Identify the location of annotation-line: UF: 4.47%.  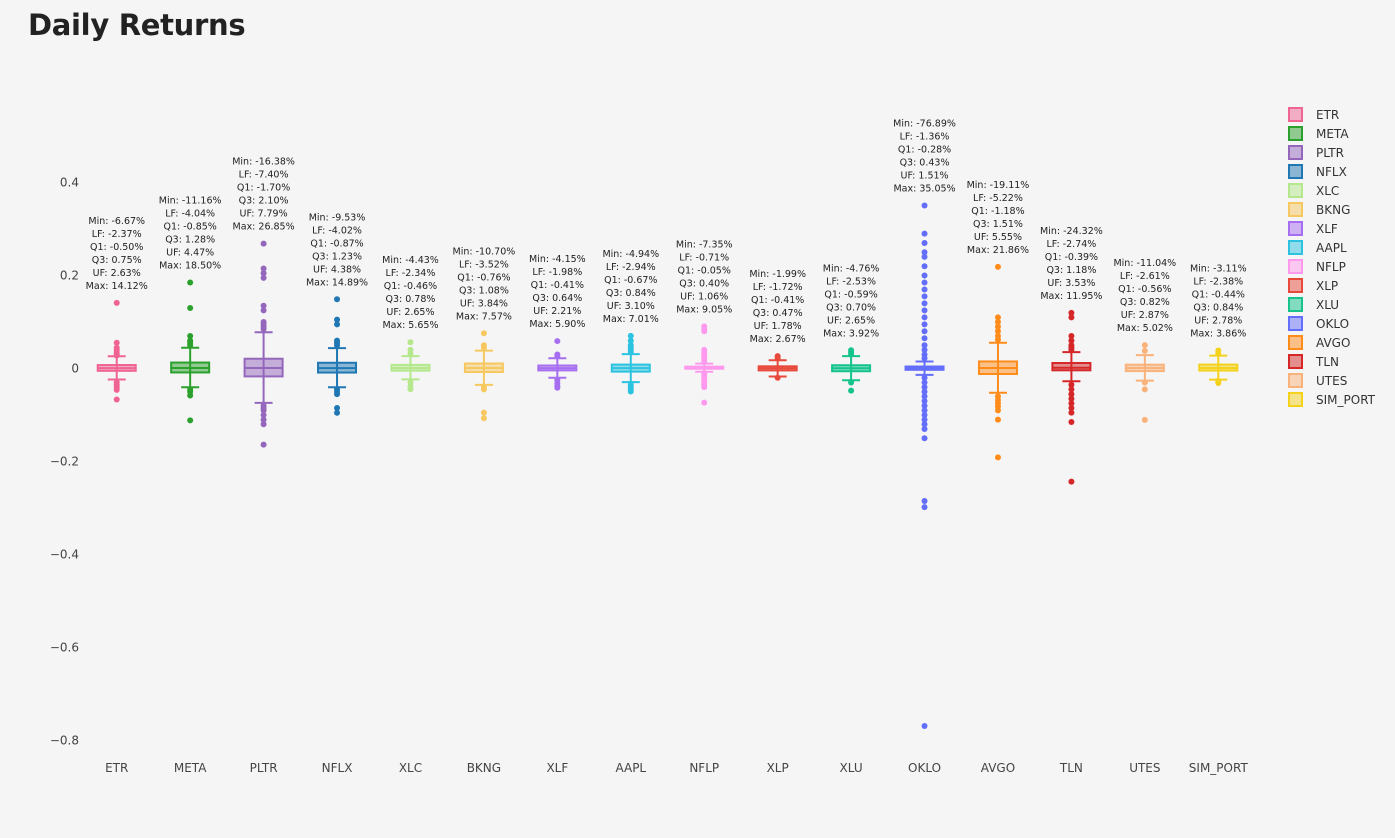
(190, 252).